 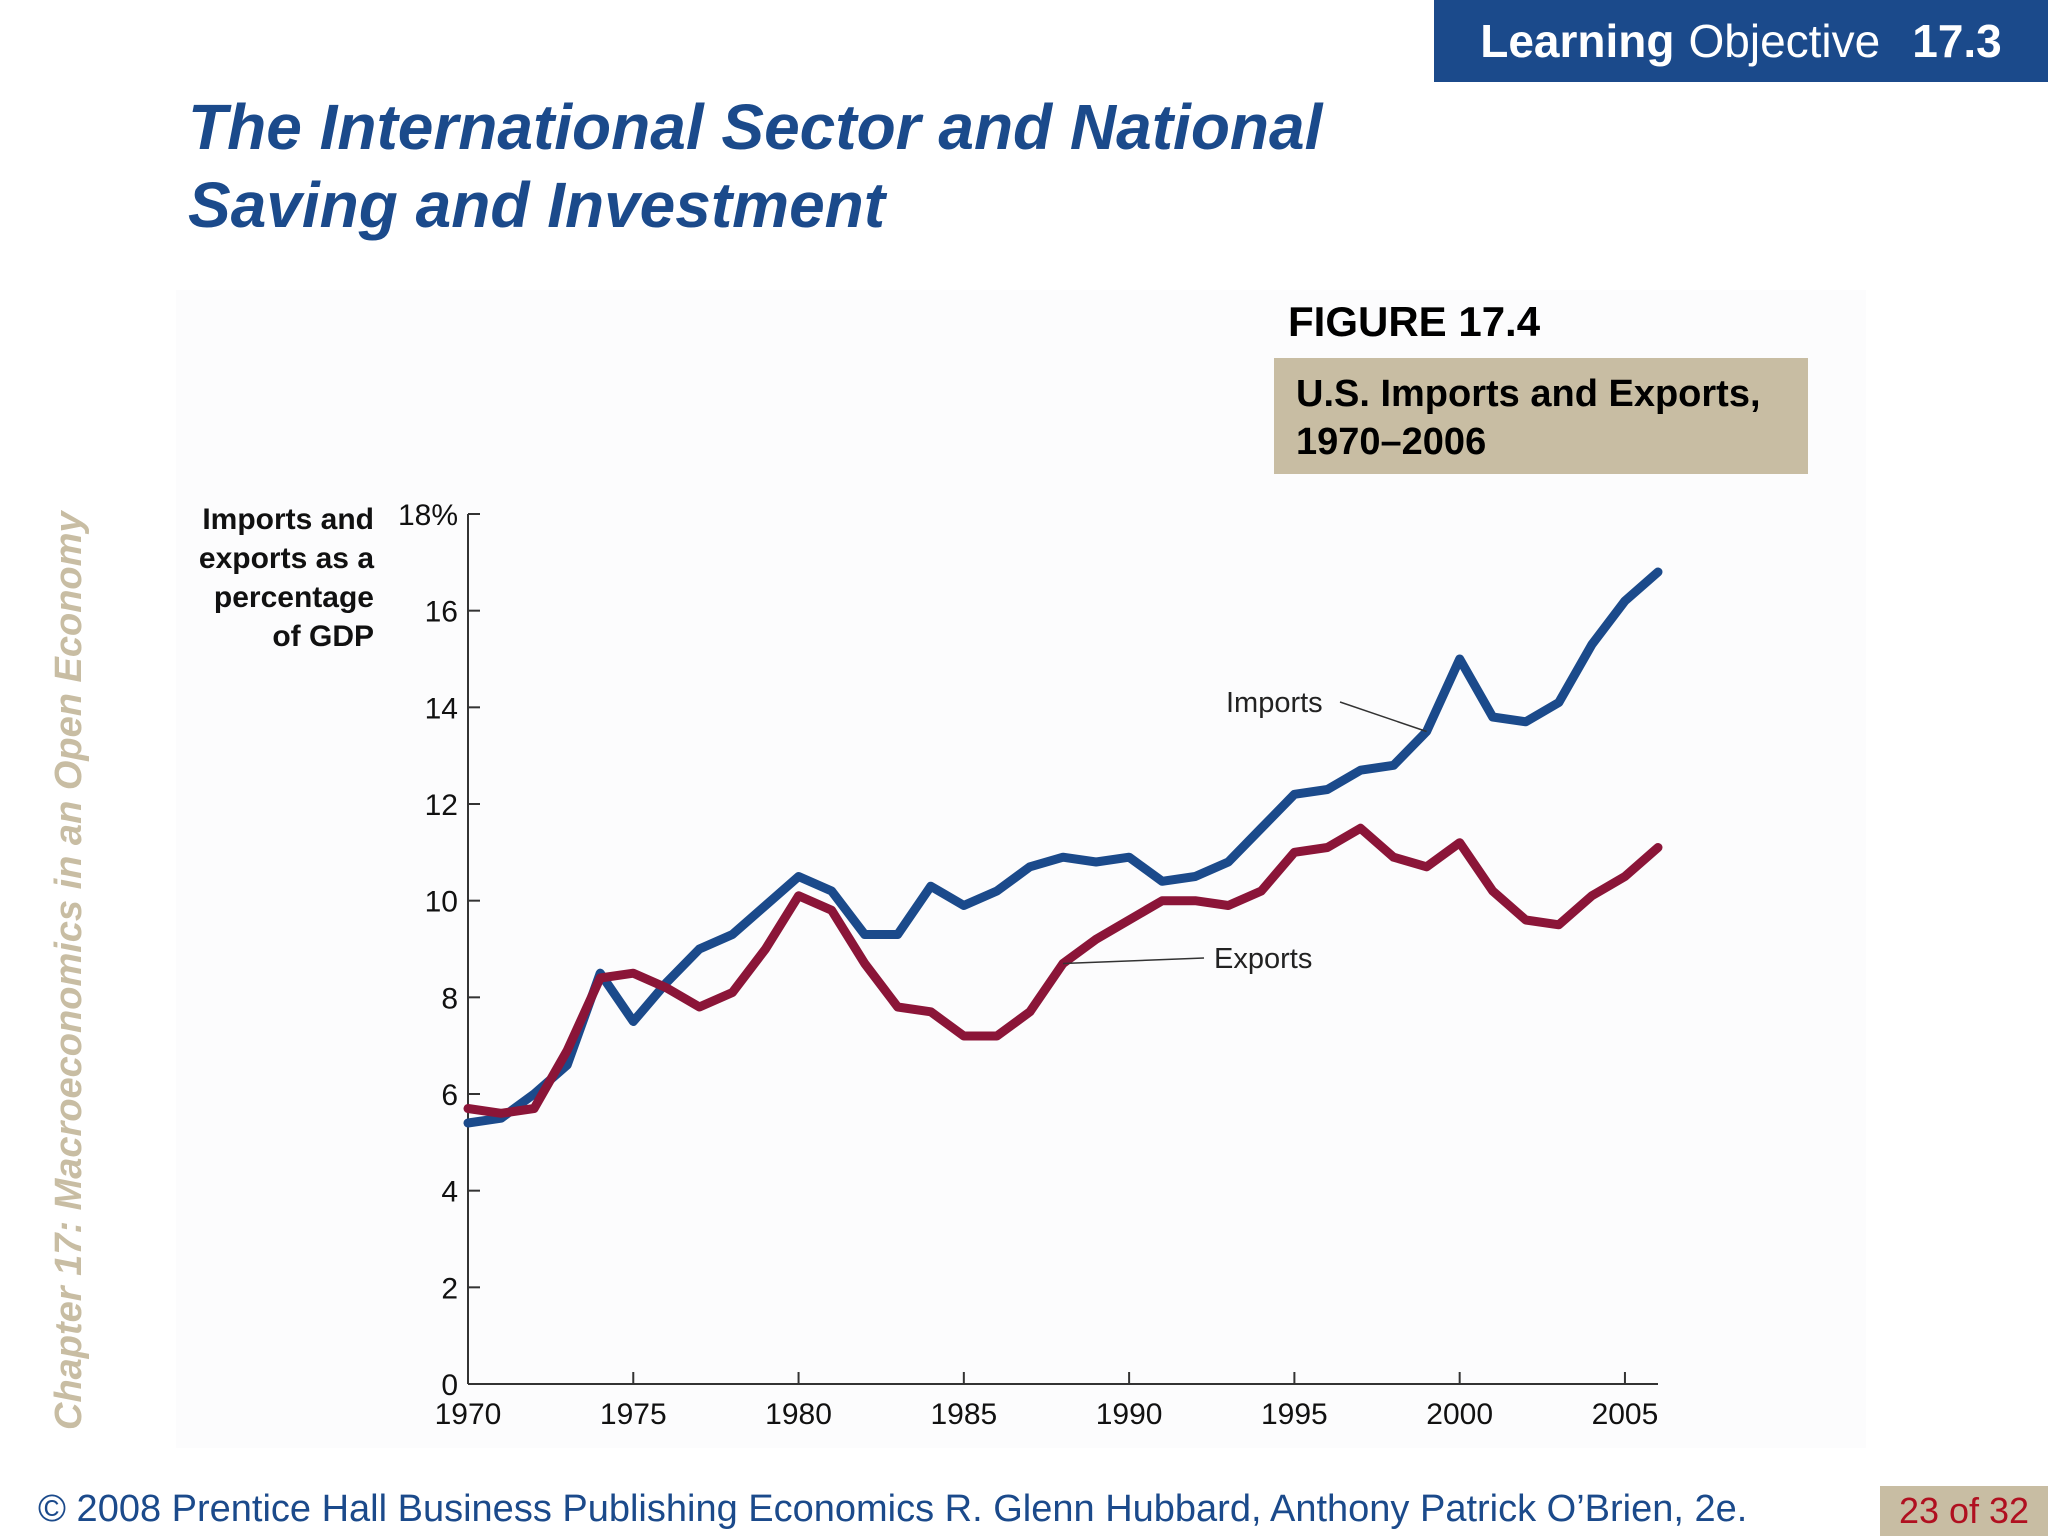 I want to click on series-label-imports: Imports, so click(x=1274, y=703).